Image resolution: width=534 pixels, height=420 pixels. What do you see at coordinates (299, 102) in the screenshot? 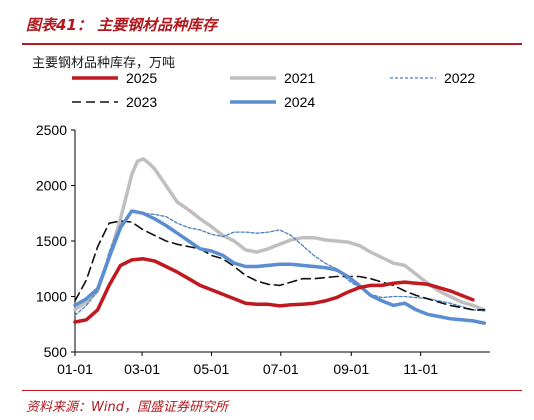
I see `legend-label-2024: 2024` at bounding box center [299, 102].